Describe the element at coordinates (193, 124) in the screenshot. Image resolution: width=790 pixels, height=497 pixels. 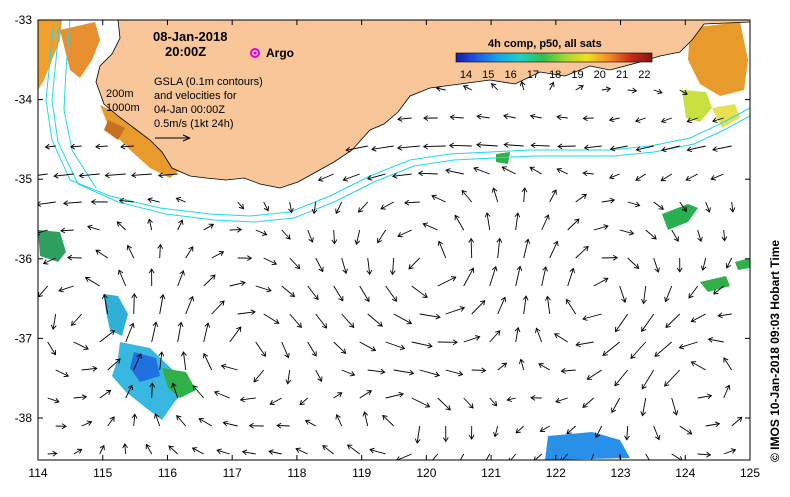
I see `gsla-line-4: 0.5m/s (1kt 24h)` at that location.